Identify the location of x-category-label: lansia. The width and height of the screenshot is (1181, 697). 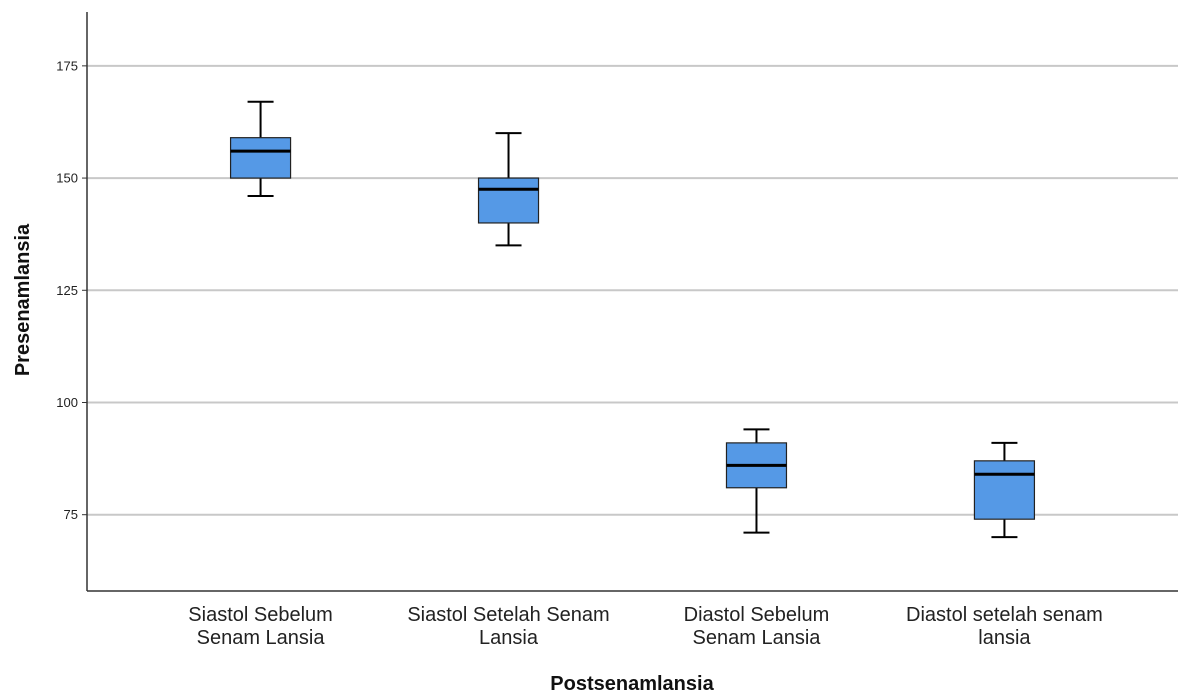
(1004, 638).